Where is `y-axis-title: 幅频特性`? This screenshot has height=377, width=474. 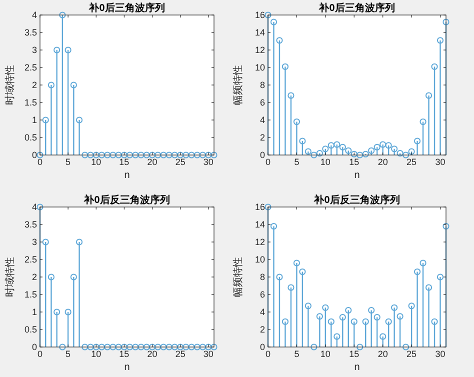 y-axis-title: 幅频特性 is located at coordinates (238, 85).